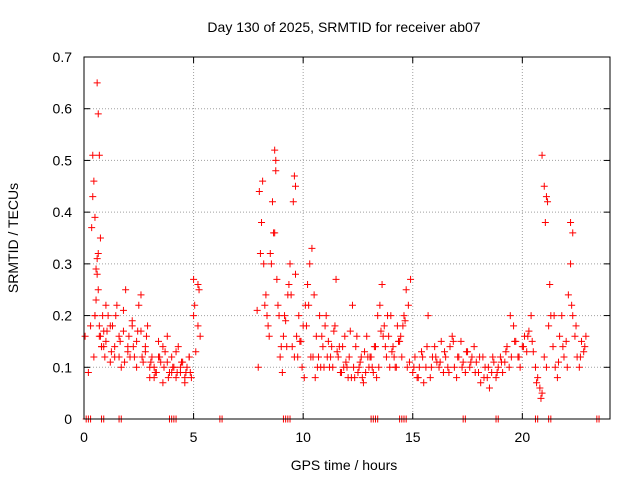 This screenshot has width=640, height=480. What do you see at coordinates (13, 238) in the screenshot?
I see `y-axis-label: SRMTID / TECUs` at bounding box center [13, 238].